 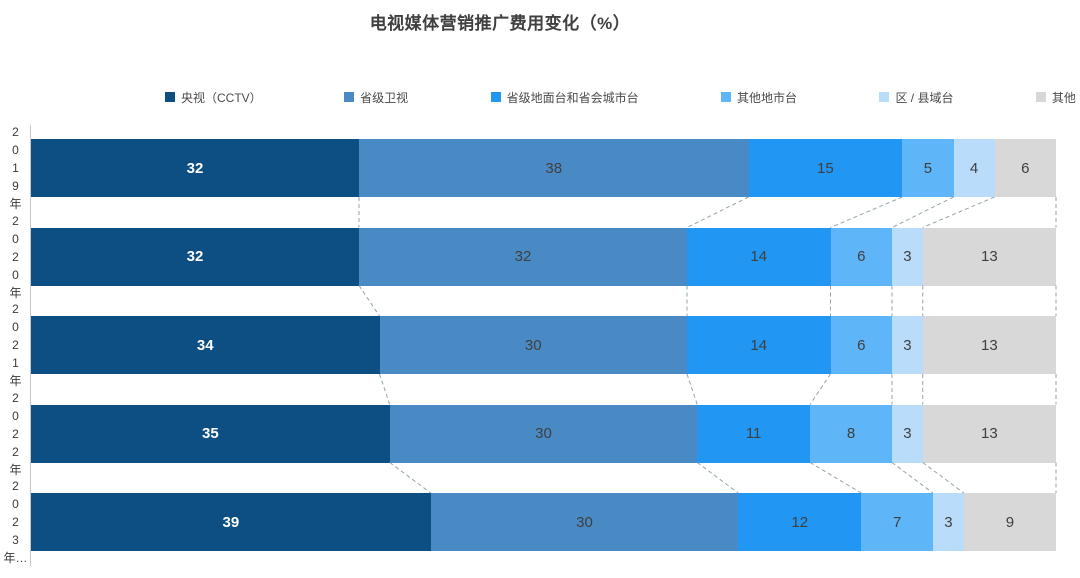 I want to click on bar-row-0: 32 38 15 5 4 6, so click(x=543, y=168).